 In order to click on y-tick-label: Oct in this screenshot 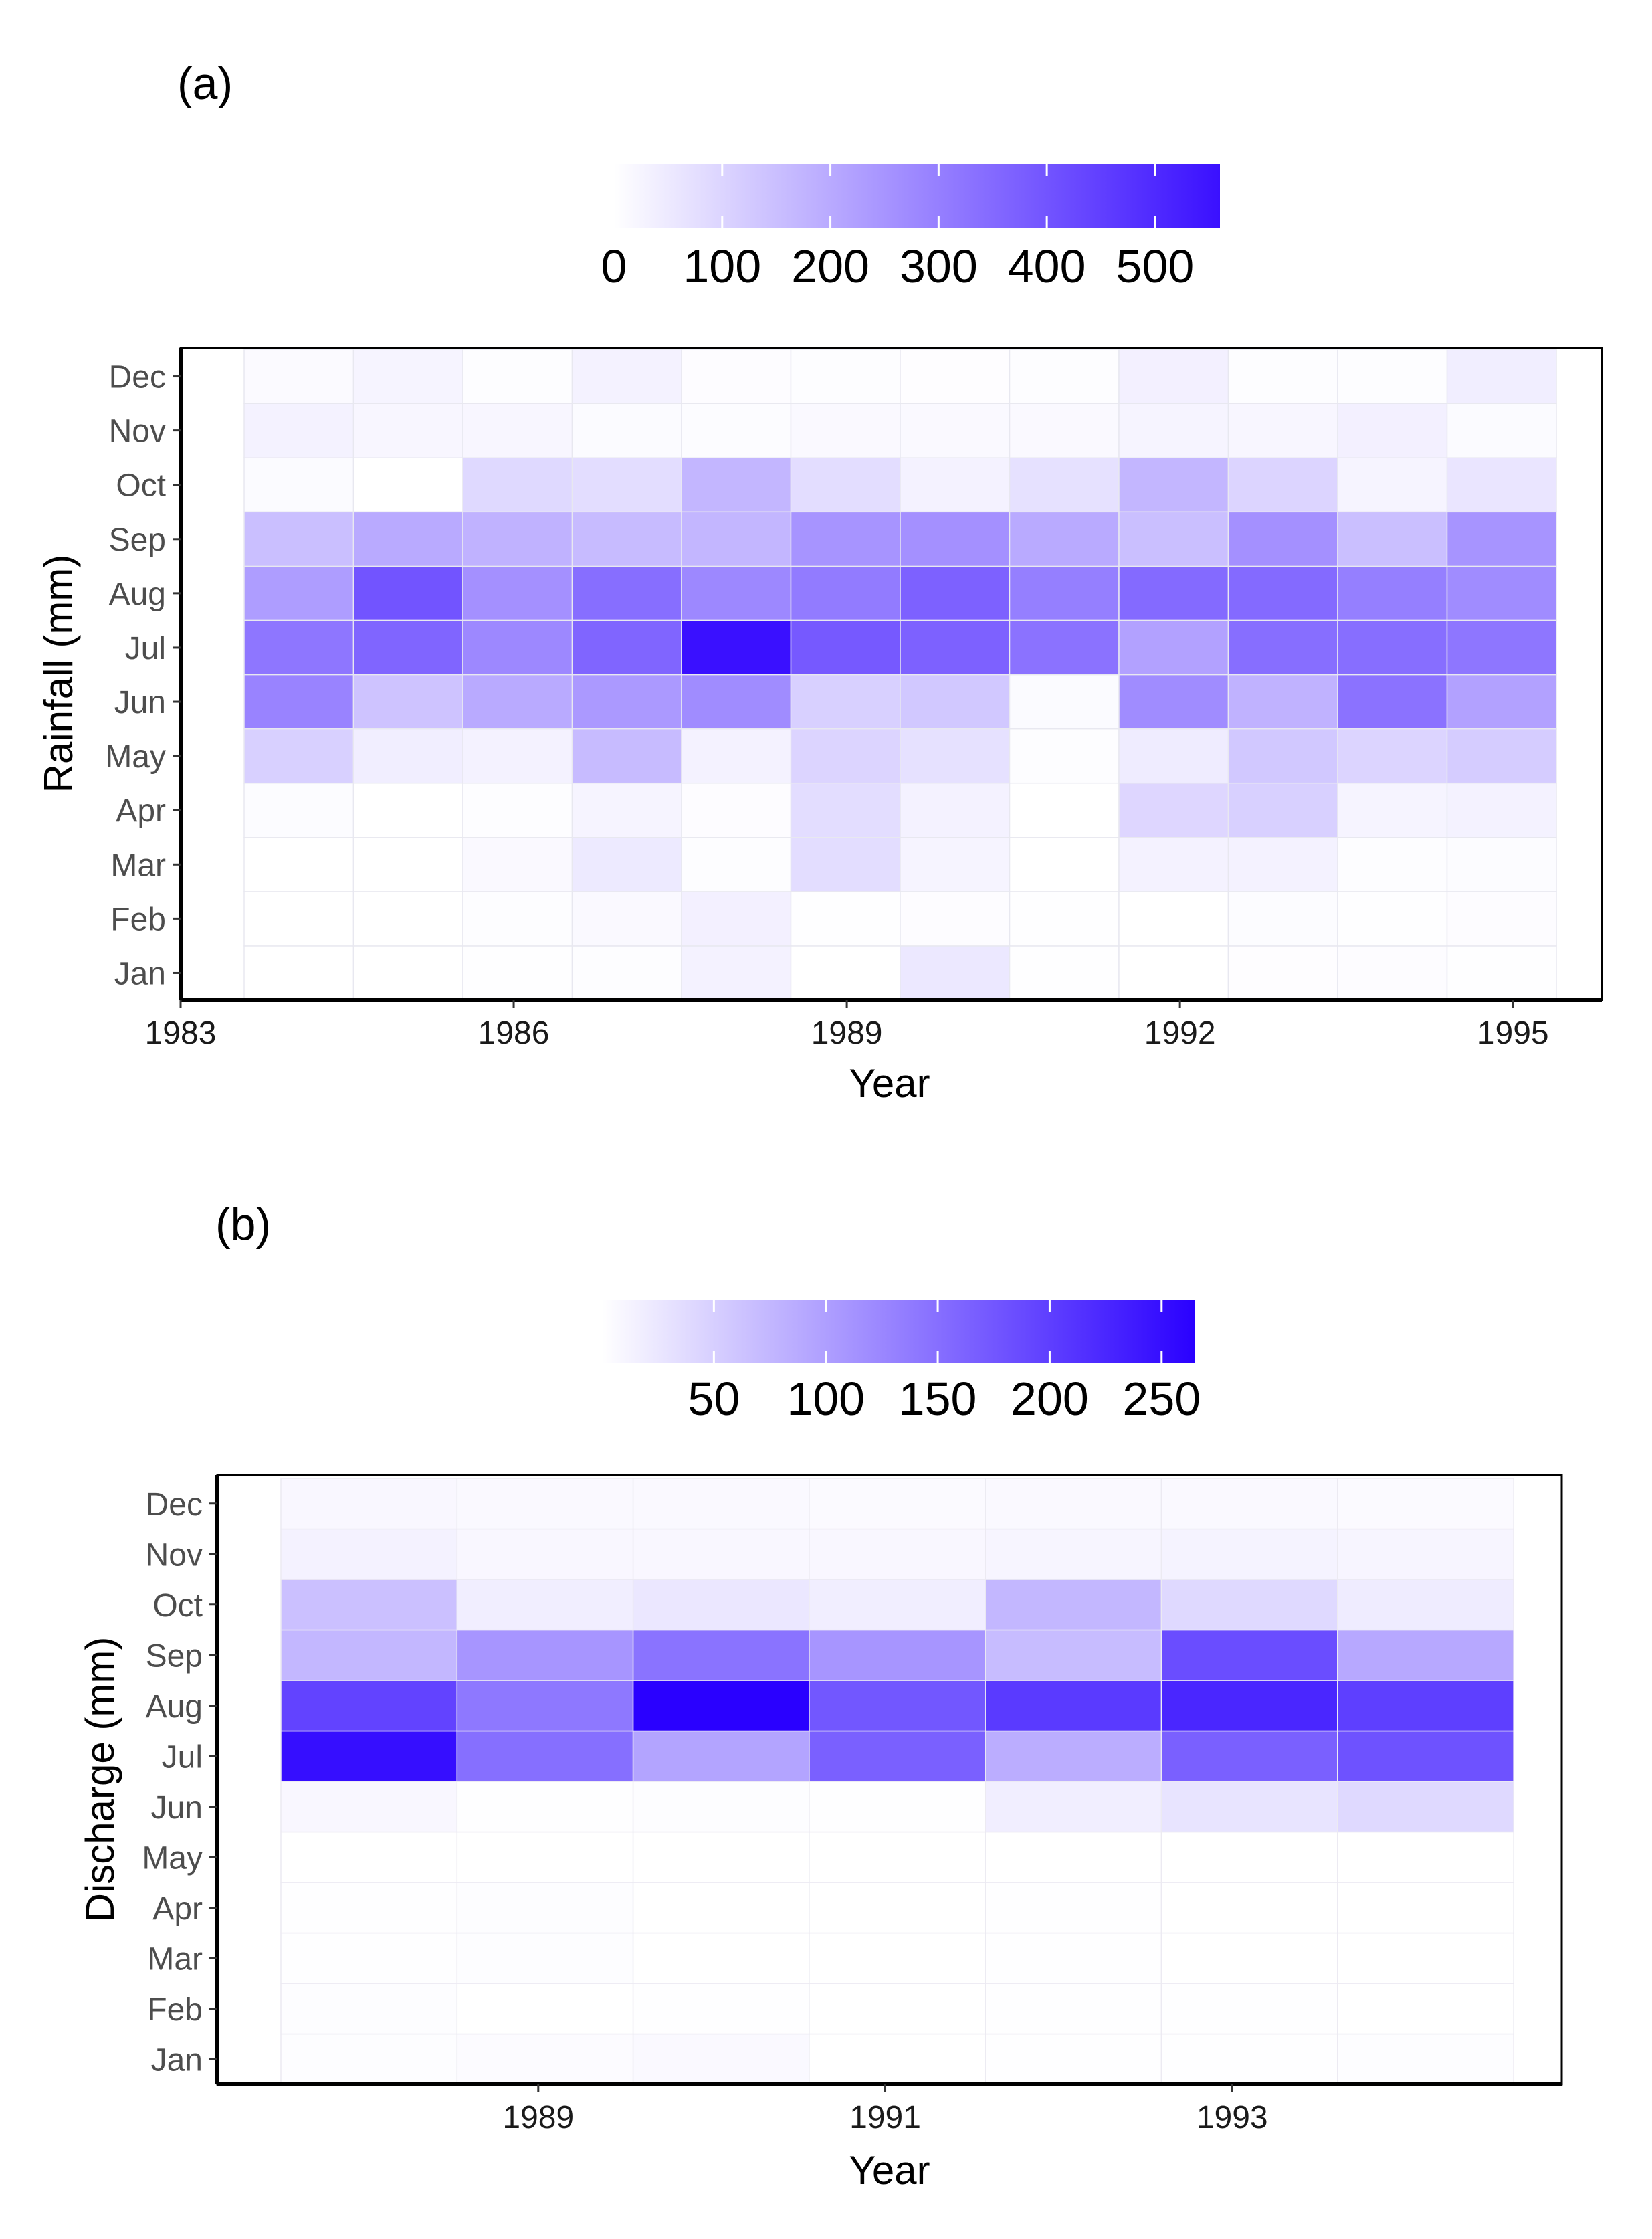, I will do `click(141, 486)`.